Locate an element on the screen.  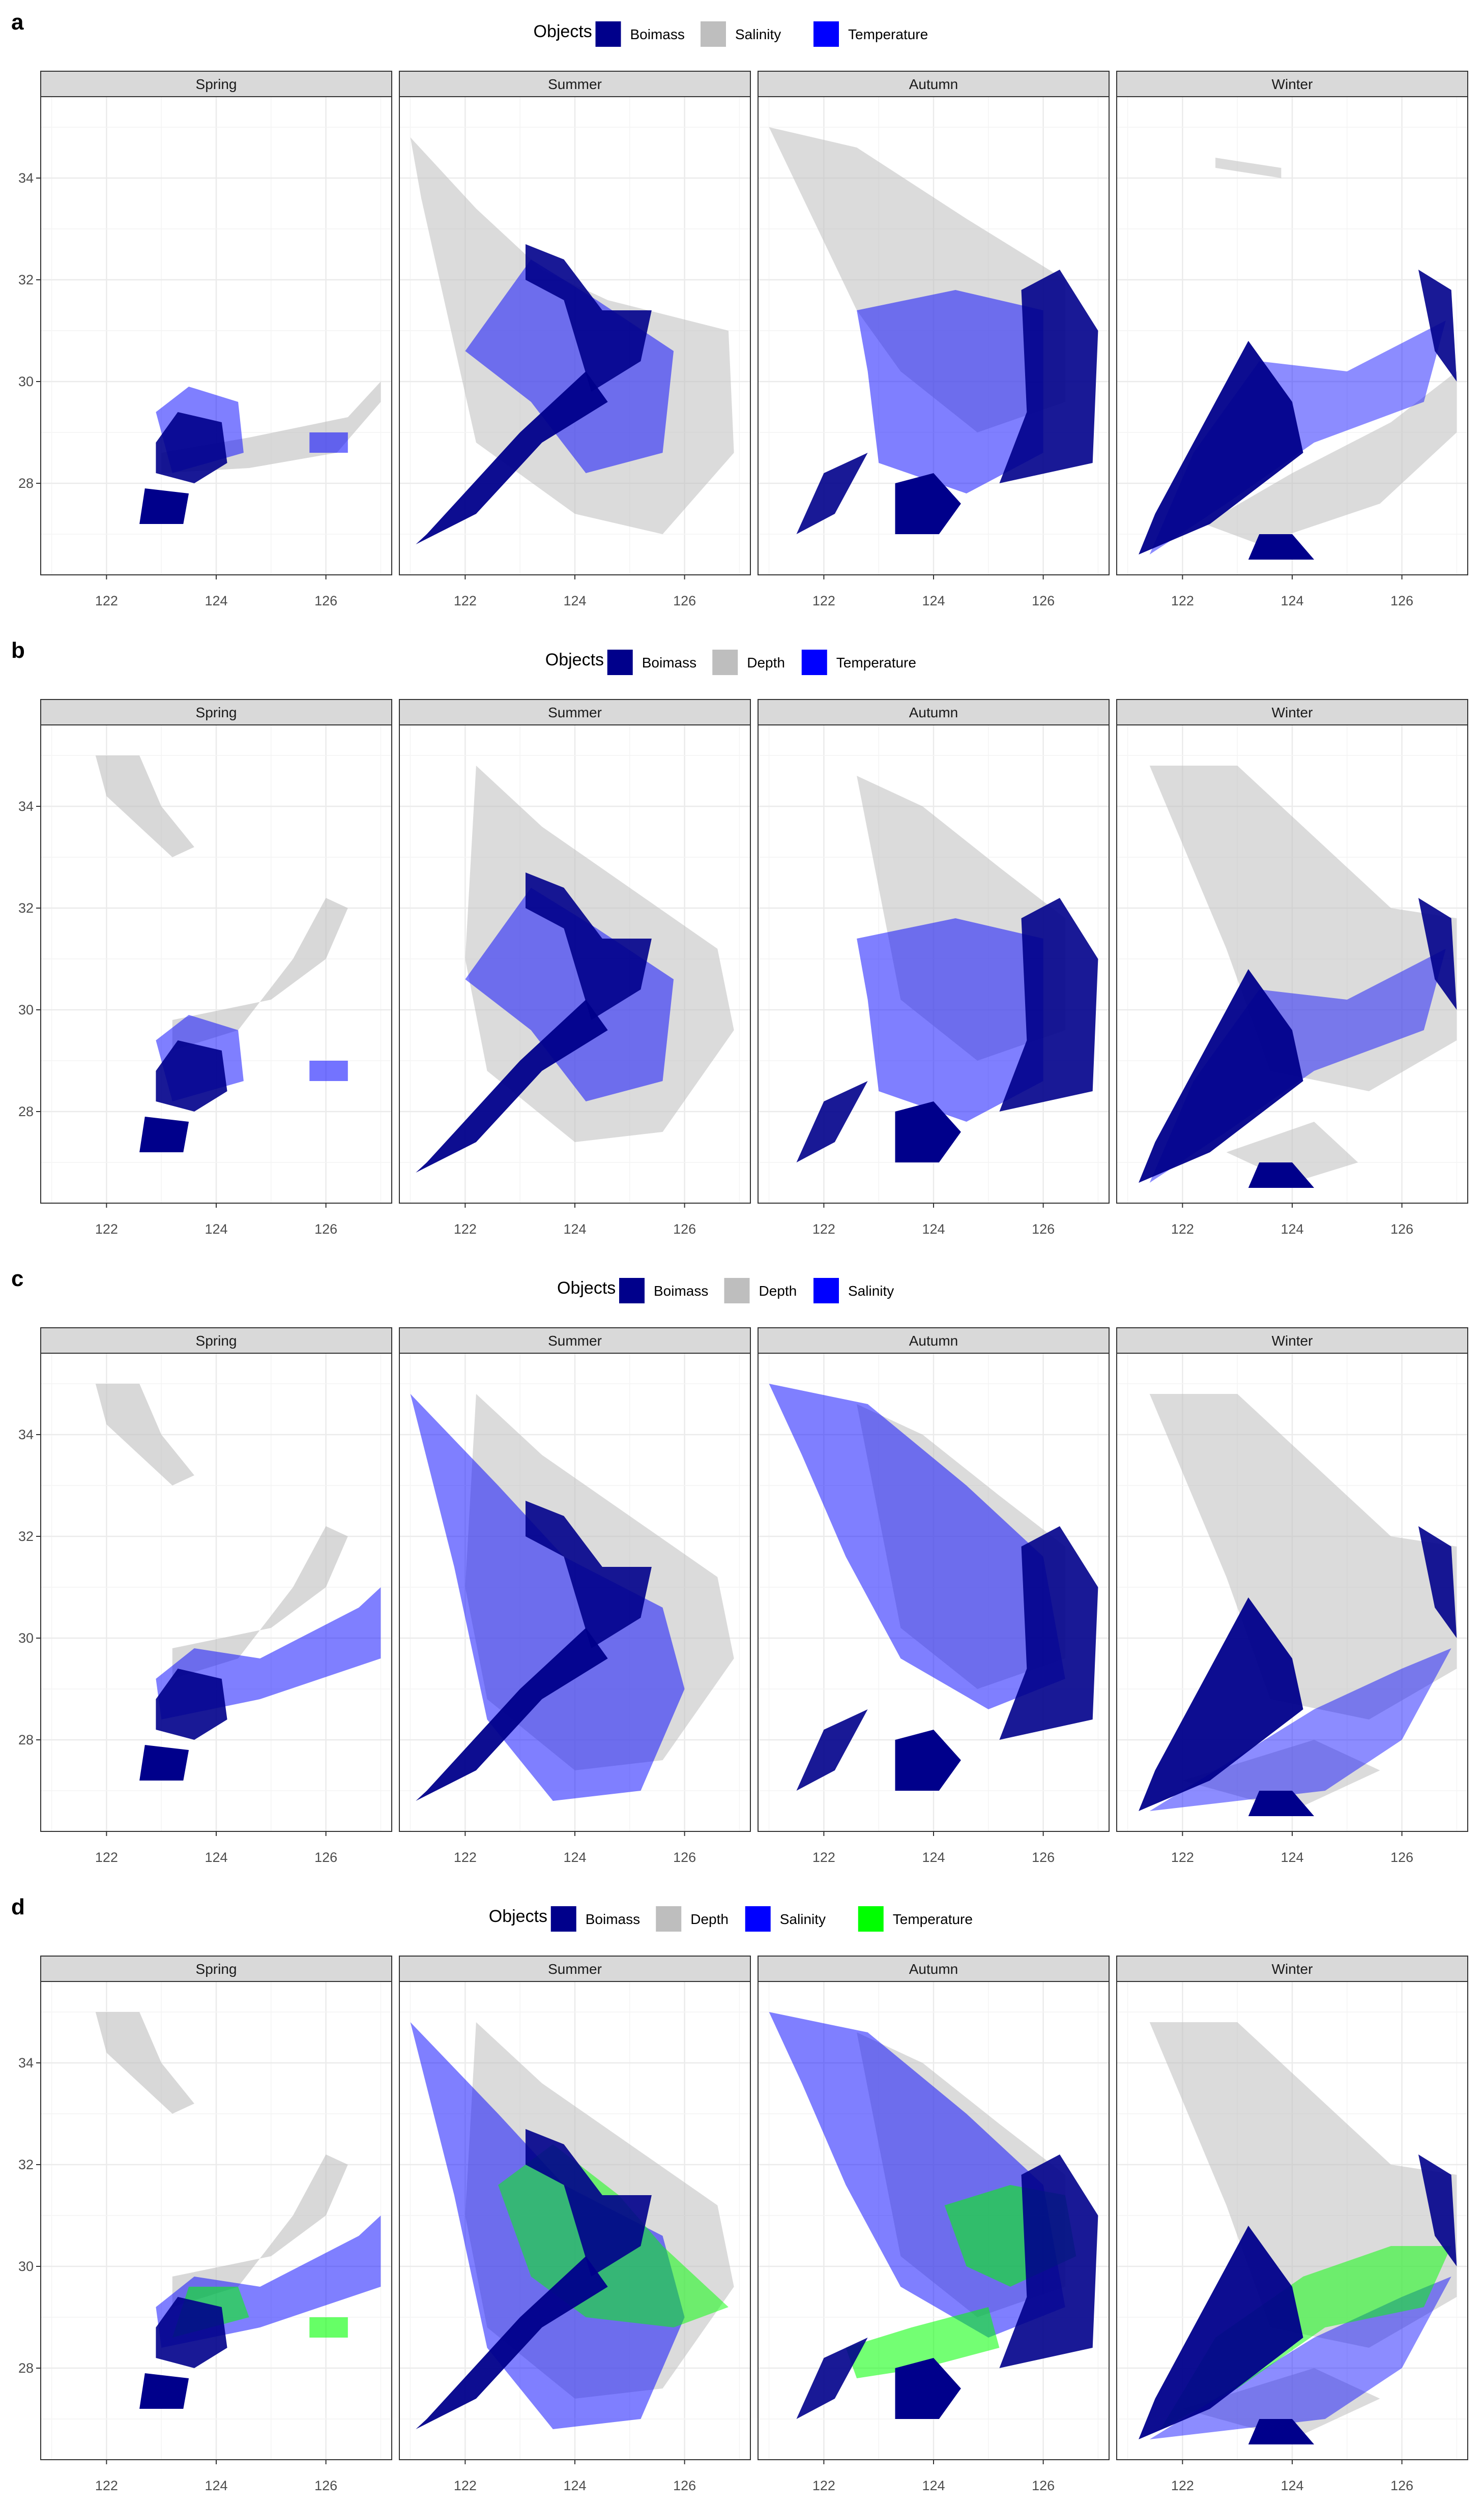
legend-swatch-depth is located at coordinates (669, 1919).